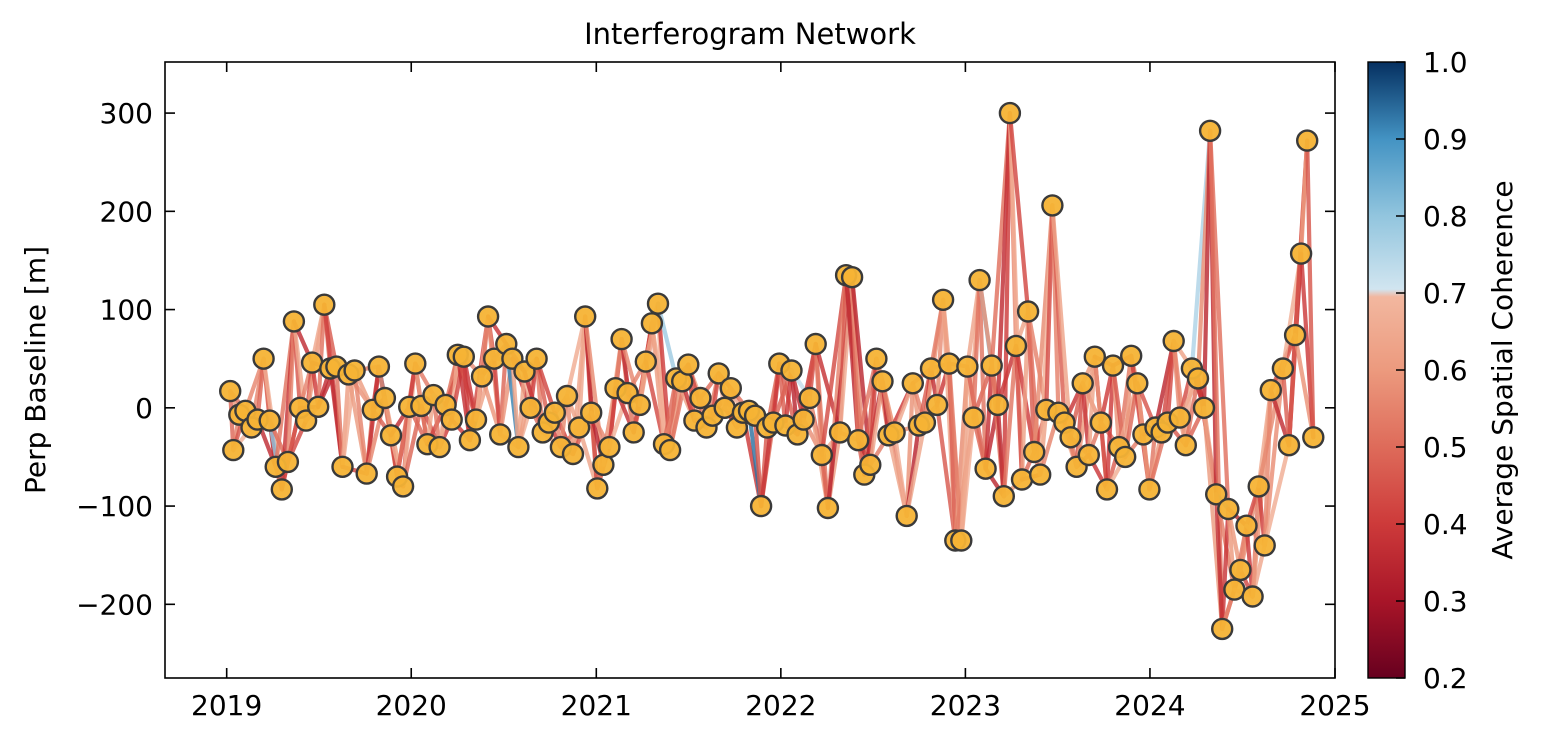 The height and width of the screenshot is (741, 1541). What do you see at coordinates (1445, 293) in the screenshot?
I see `colorbar-tick-label: 0.7` at bounding box center [1445, 293].